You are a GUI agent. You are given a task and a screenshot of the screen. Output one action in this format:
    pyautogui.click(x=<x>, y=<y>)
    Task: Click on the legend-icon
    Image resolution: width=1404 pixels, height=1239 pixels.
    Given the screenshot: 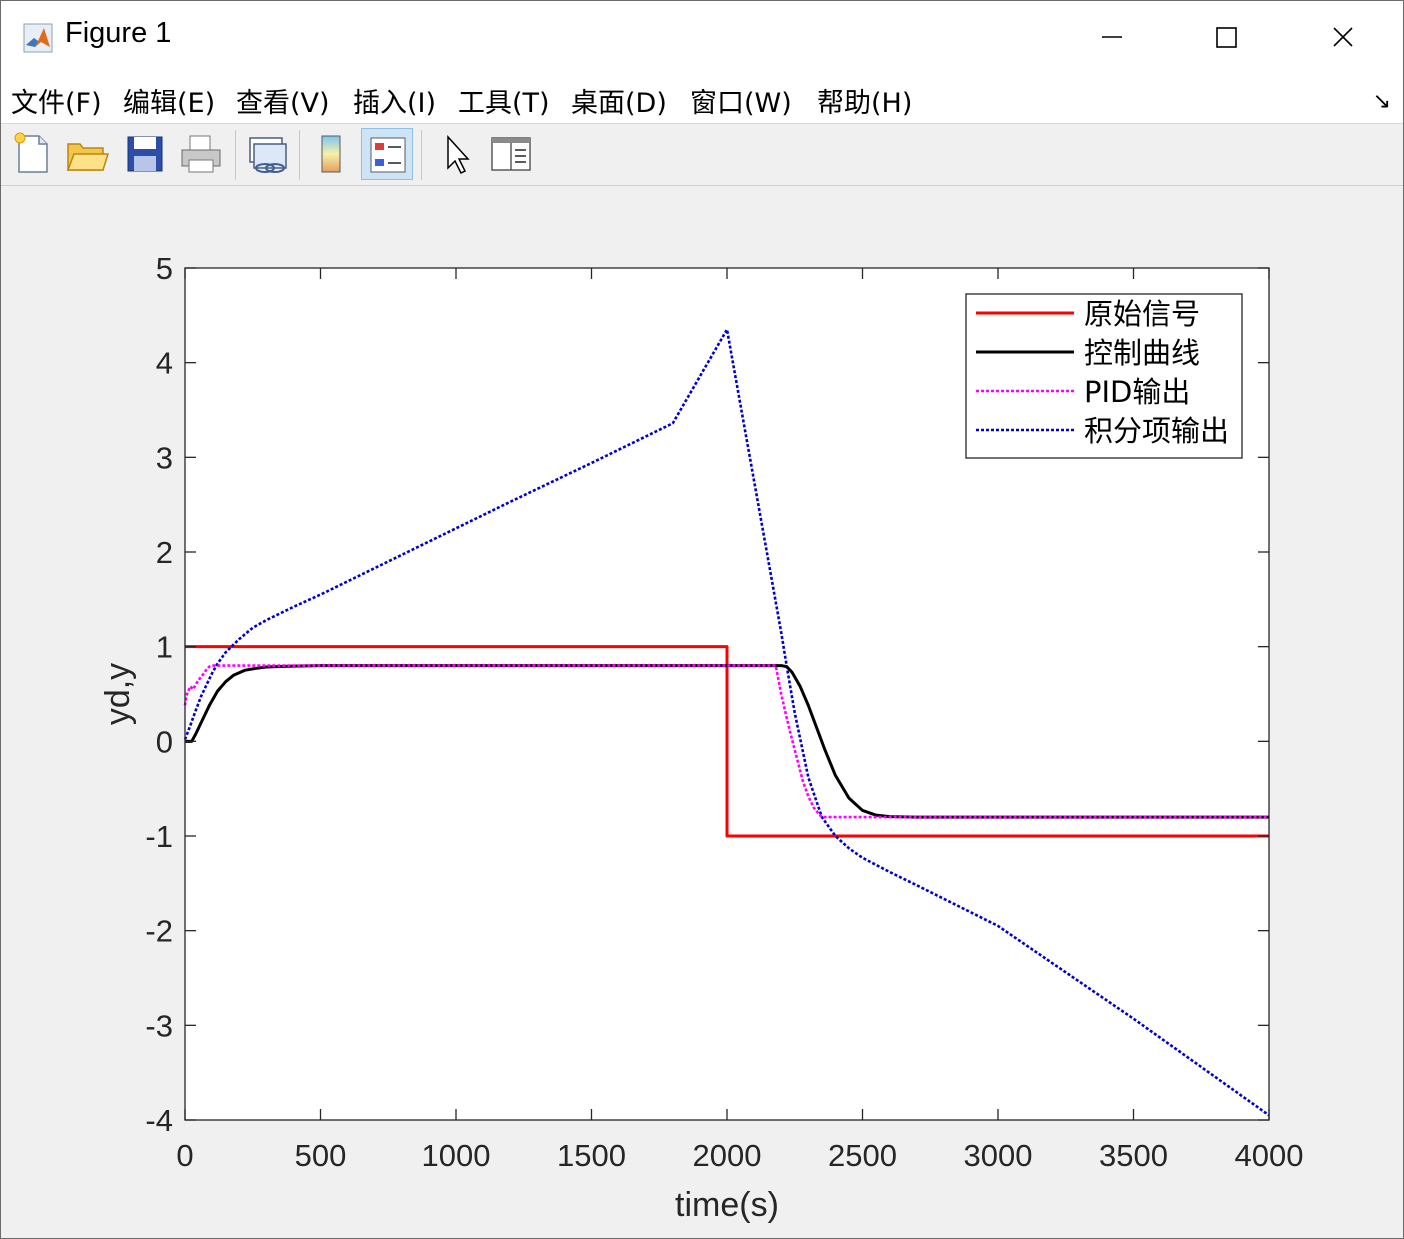 What is the action you would take?
    pyautogui.click(x=388, y=155)
    